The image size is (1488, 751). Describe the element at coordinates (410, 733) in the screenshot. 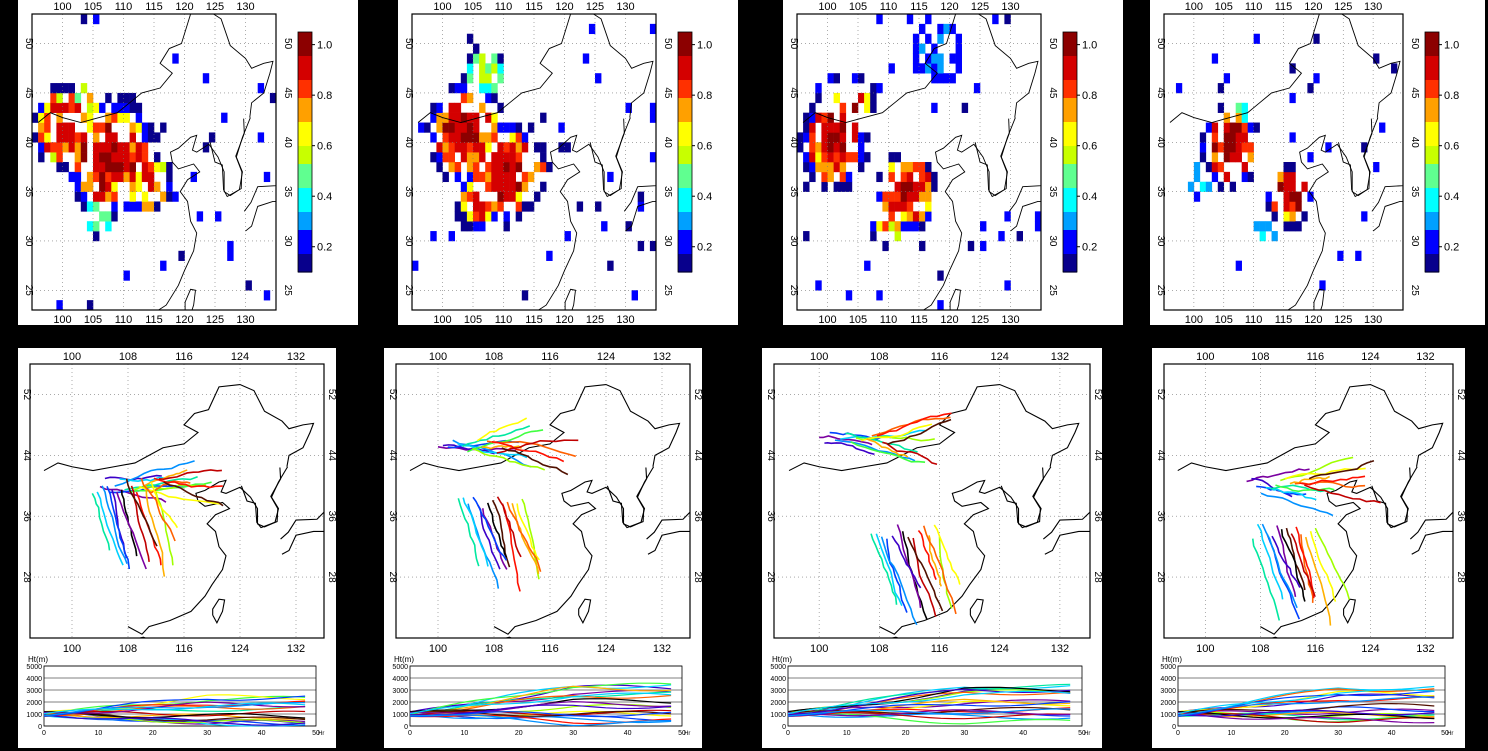

I see `time-tick-label: 0` at that location.